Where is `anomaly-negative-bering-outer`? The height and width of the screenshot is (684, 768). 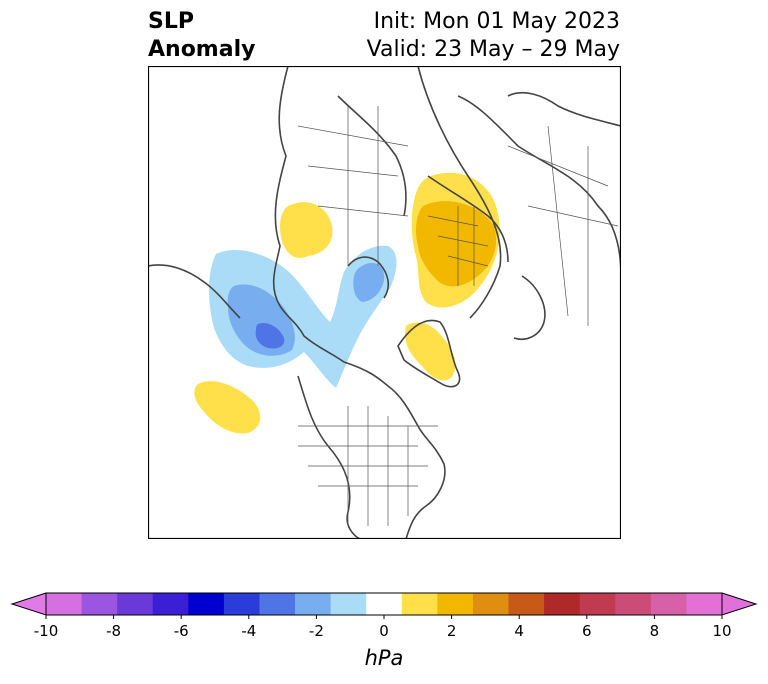
anomaly-negative-bering-outer is located at coordinates (303, 316).